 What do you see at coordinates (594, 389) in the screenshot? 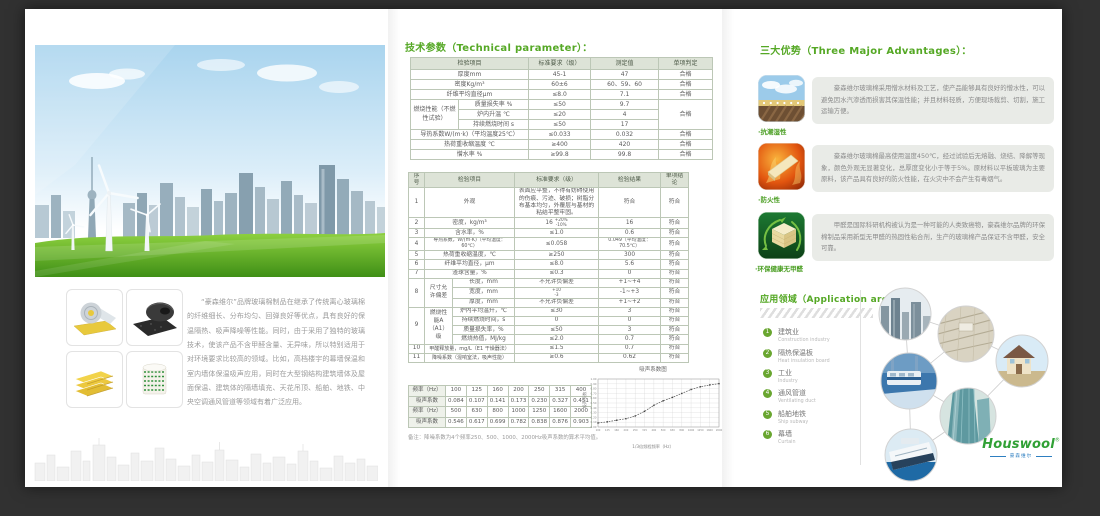
I see `svg-text: 0.80` at bounding box center [594, 389].